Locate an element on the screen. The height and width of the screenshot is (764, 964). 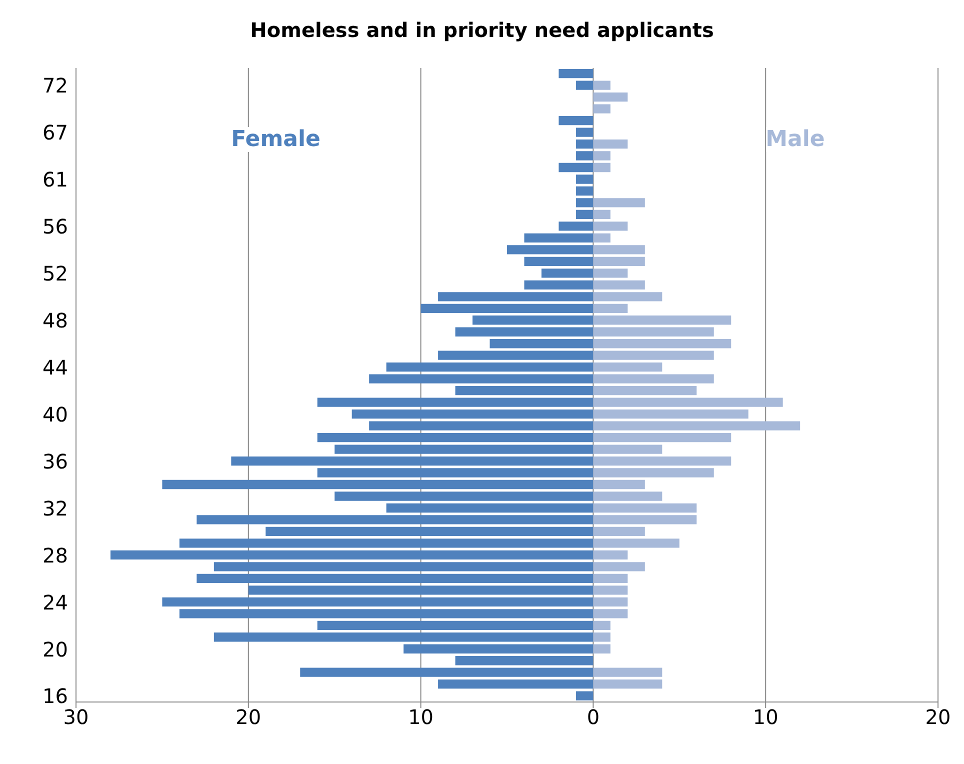
text: Male is located at coordinates (795, 139).